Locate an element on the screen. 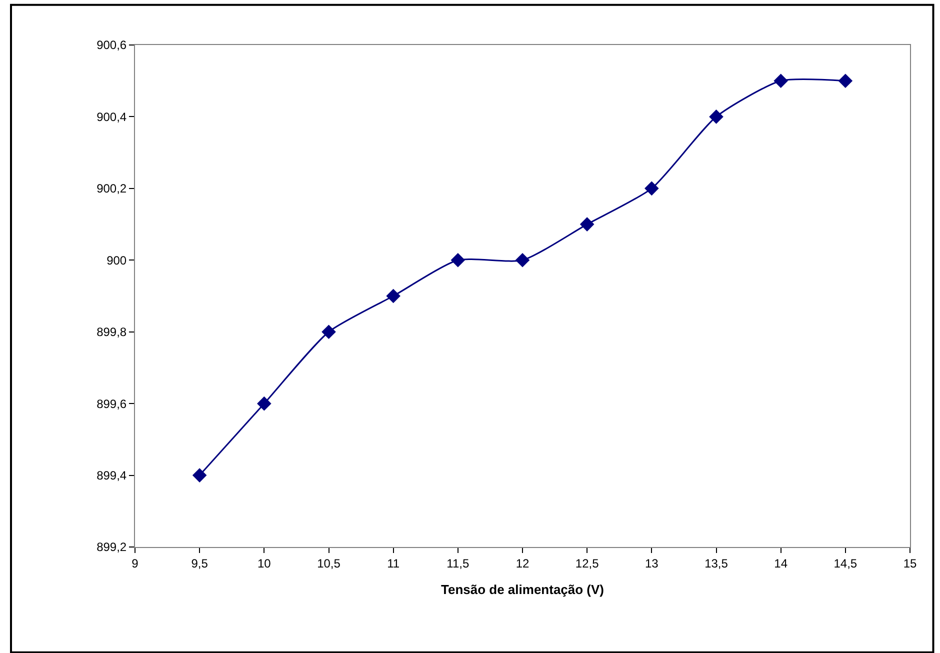 The height and width of the screenshot is (653, 940). x-tick-label: 15 is located at coordinates (910, 563).